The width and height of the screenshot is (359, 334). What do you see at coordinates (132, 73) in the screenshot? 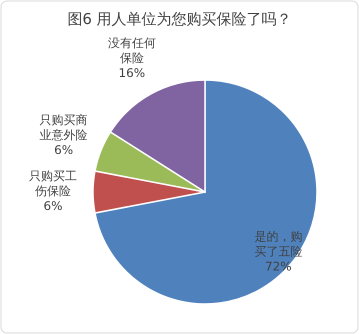
I see `data-label: 16%` at bounding box center [132, 73].